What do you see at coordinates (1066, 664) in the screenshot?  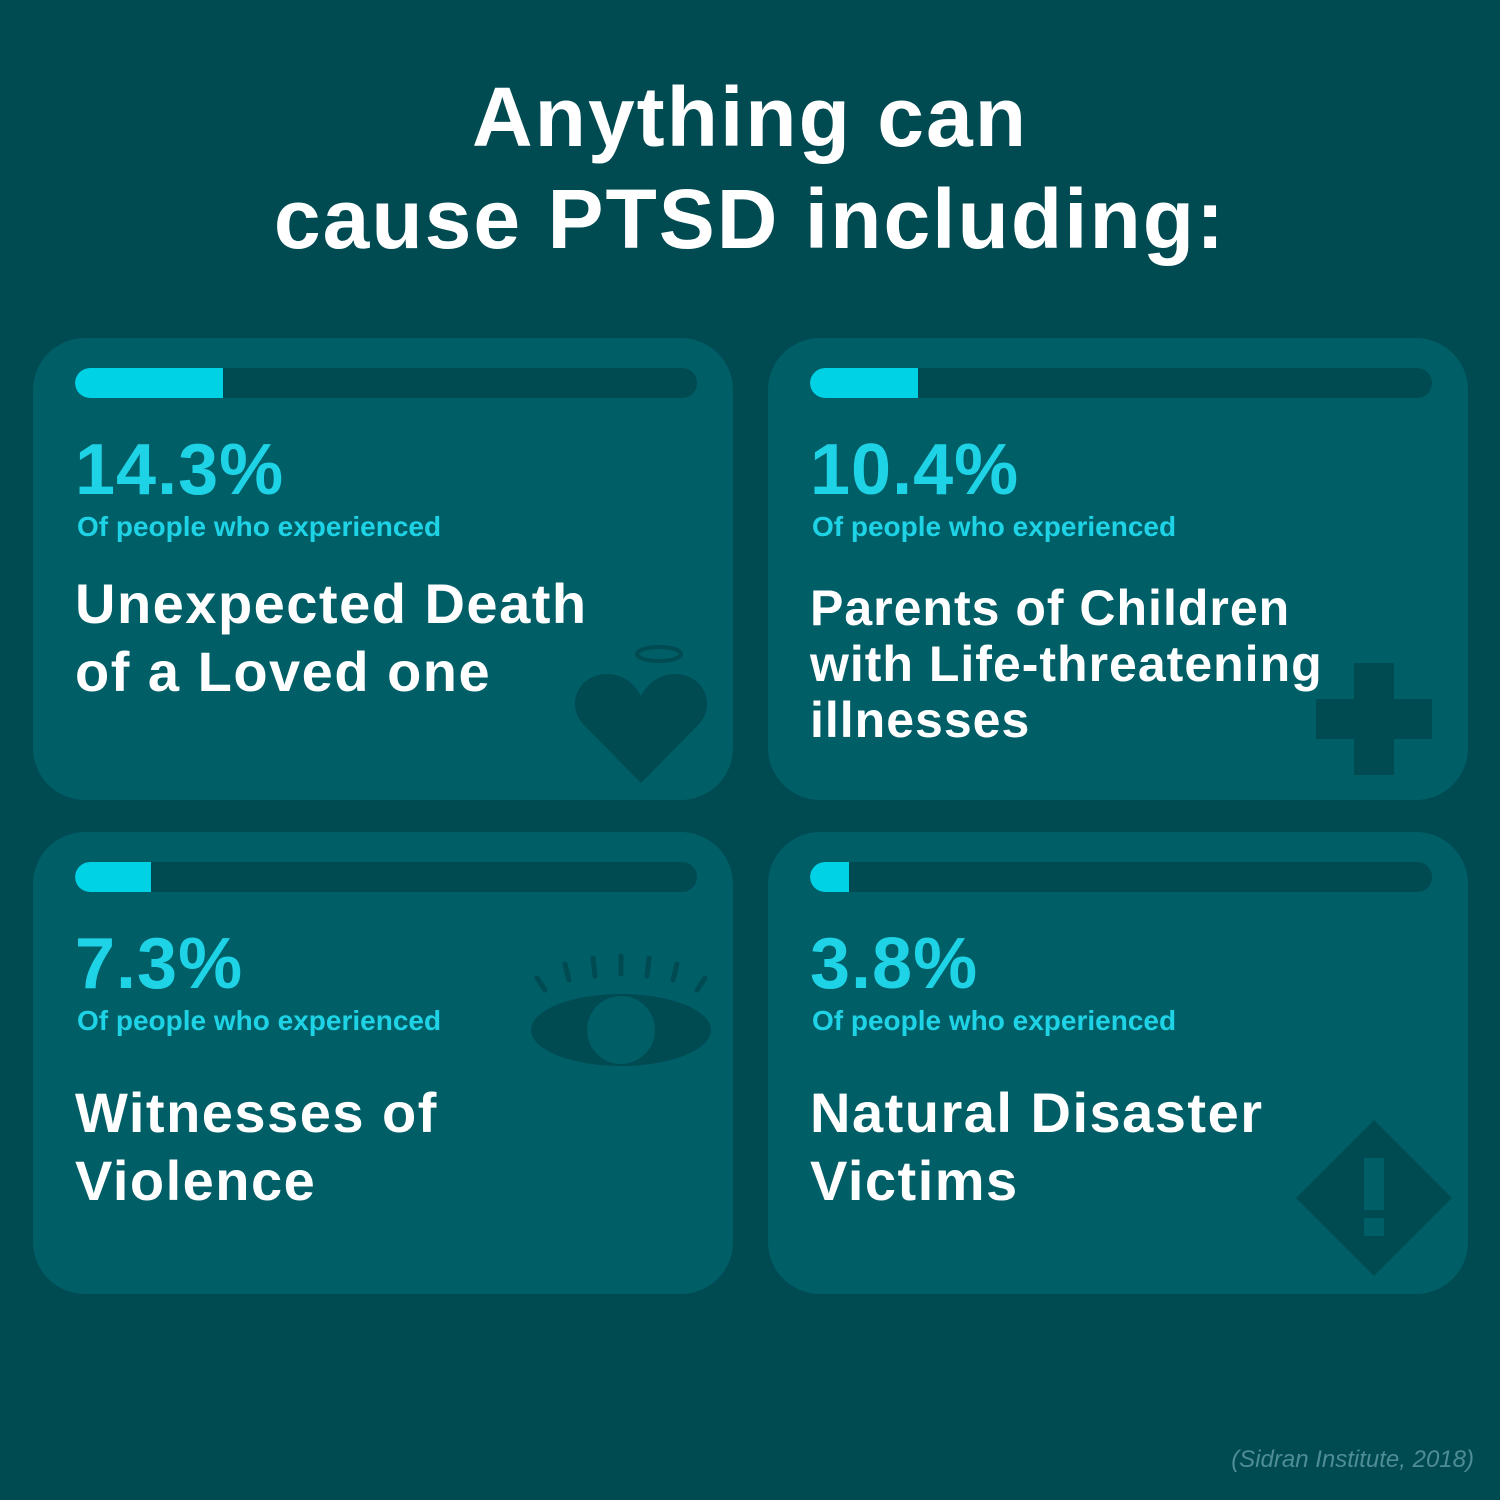 I see `label-line: with Life-threatening` at bounding box center [1066, 664].